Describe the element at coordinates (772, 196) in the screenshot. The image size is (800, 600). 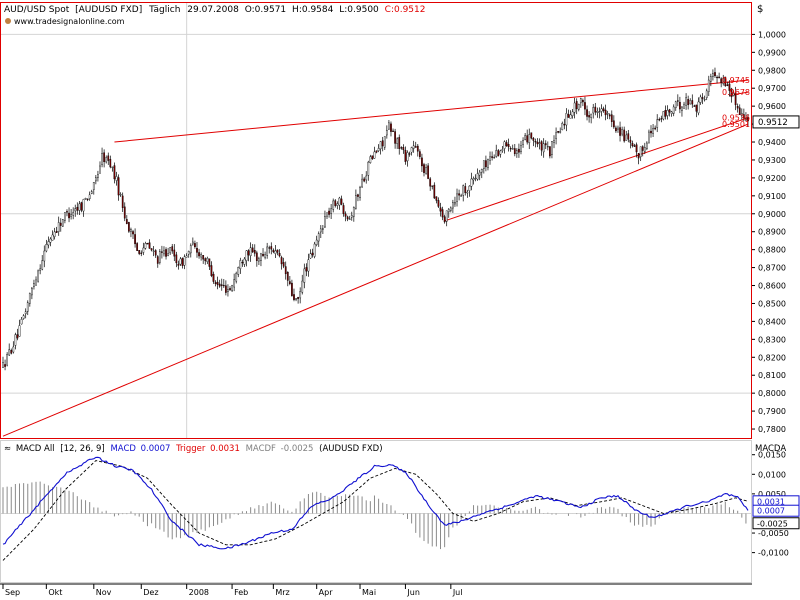
I see `y-tick-label: 0,9100` at that location.